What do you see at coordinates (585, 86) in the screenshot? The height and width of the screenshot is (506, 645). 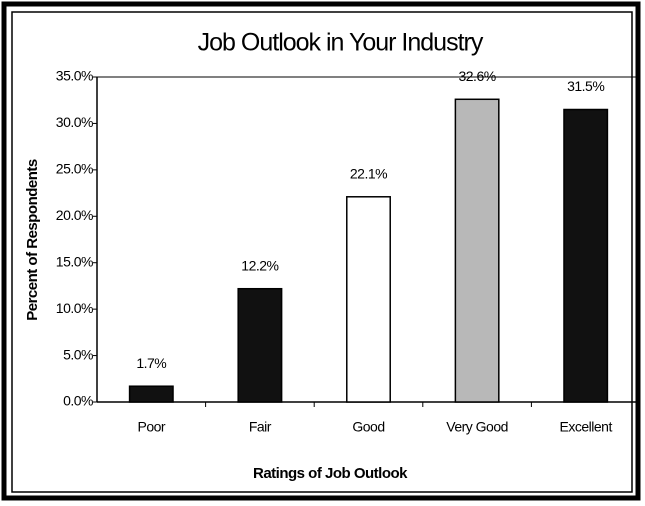 I see `value-label: 31.5%` at bounding box center [585, 86].